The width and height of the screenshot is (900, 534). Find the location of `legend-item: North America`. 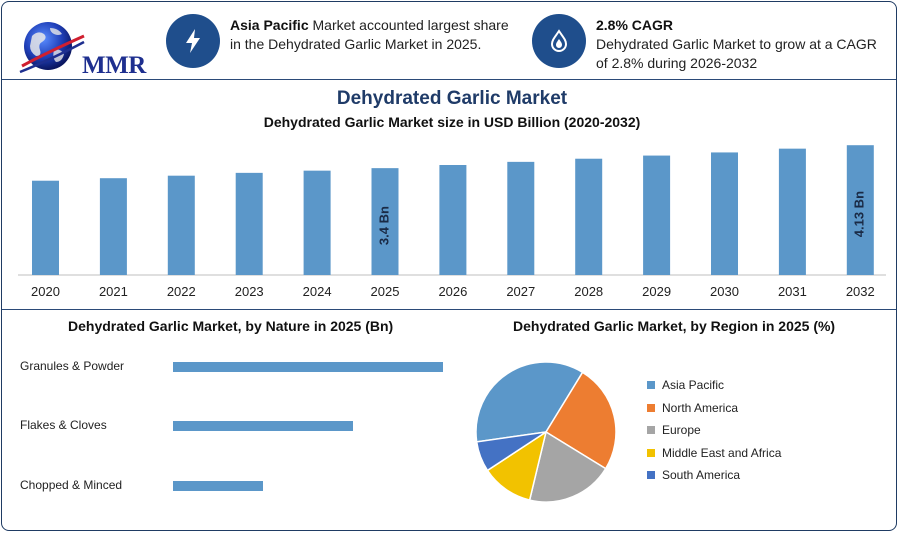

legend-item: North America is located at coordinates (714, 408).